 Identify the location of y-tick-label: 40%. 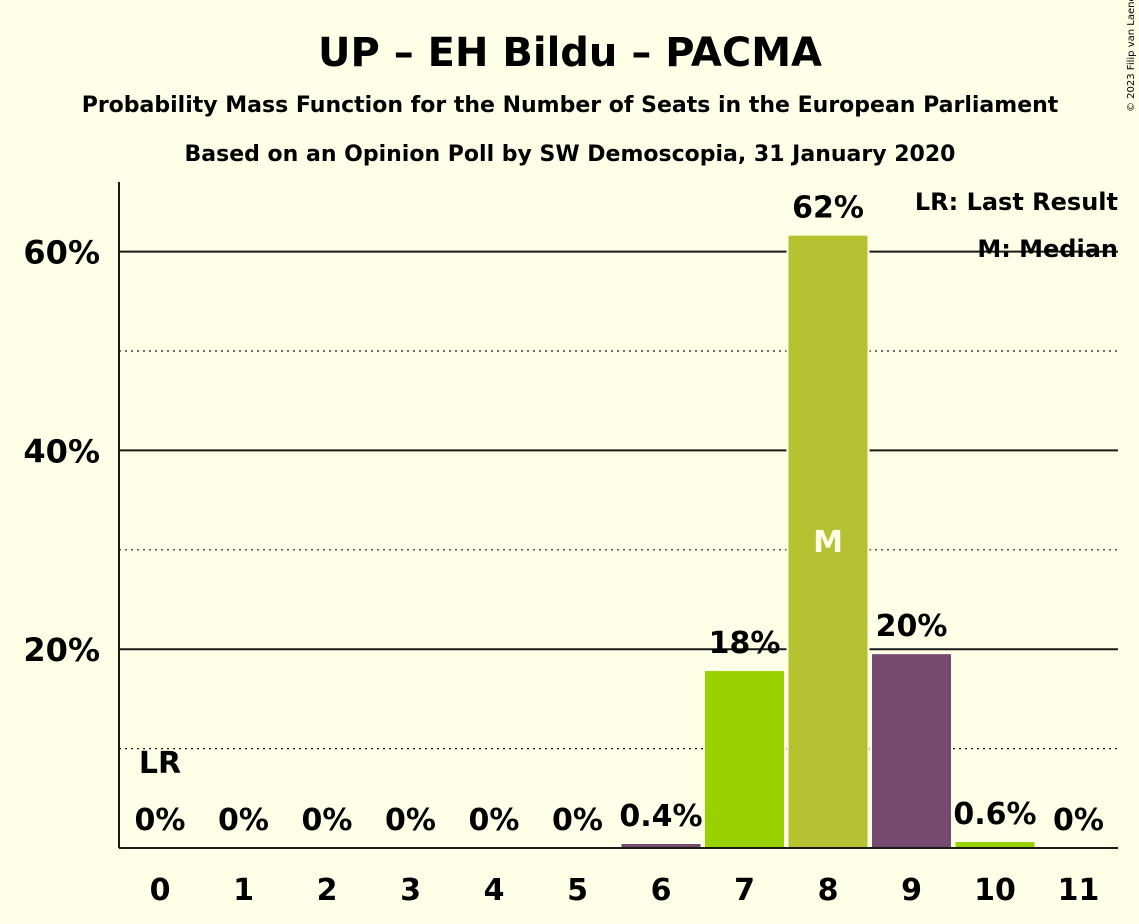
(61, 451).